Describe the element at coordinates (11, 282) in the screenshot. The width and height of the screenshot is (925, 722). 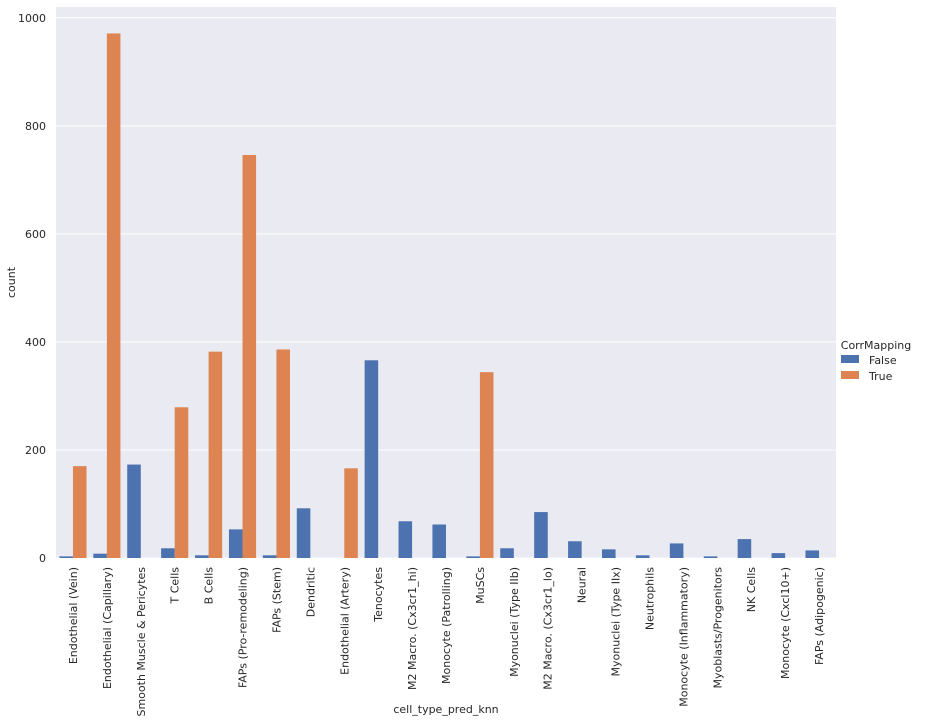
I see `y-axis-label: count` at that location.